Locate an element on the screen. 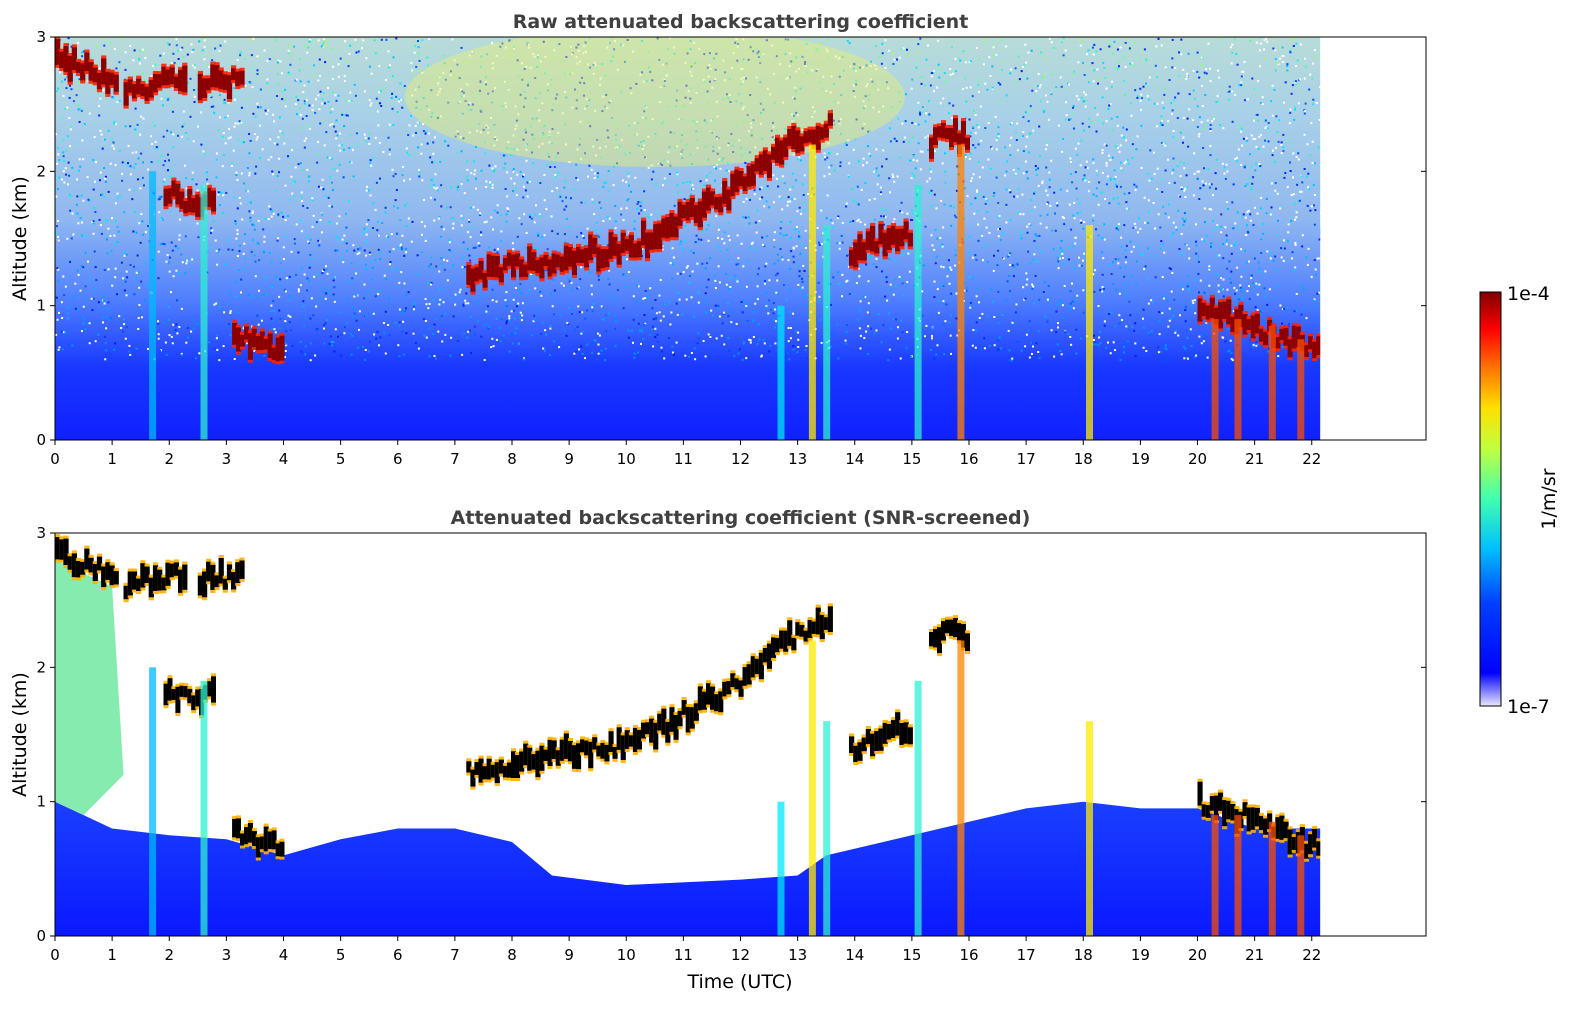 The height and width of the screenshot is (1020, 1595). colorbar-unit-label: 1/m/sr is located at coordinates (1549, 498).